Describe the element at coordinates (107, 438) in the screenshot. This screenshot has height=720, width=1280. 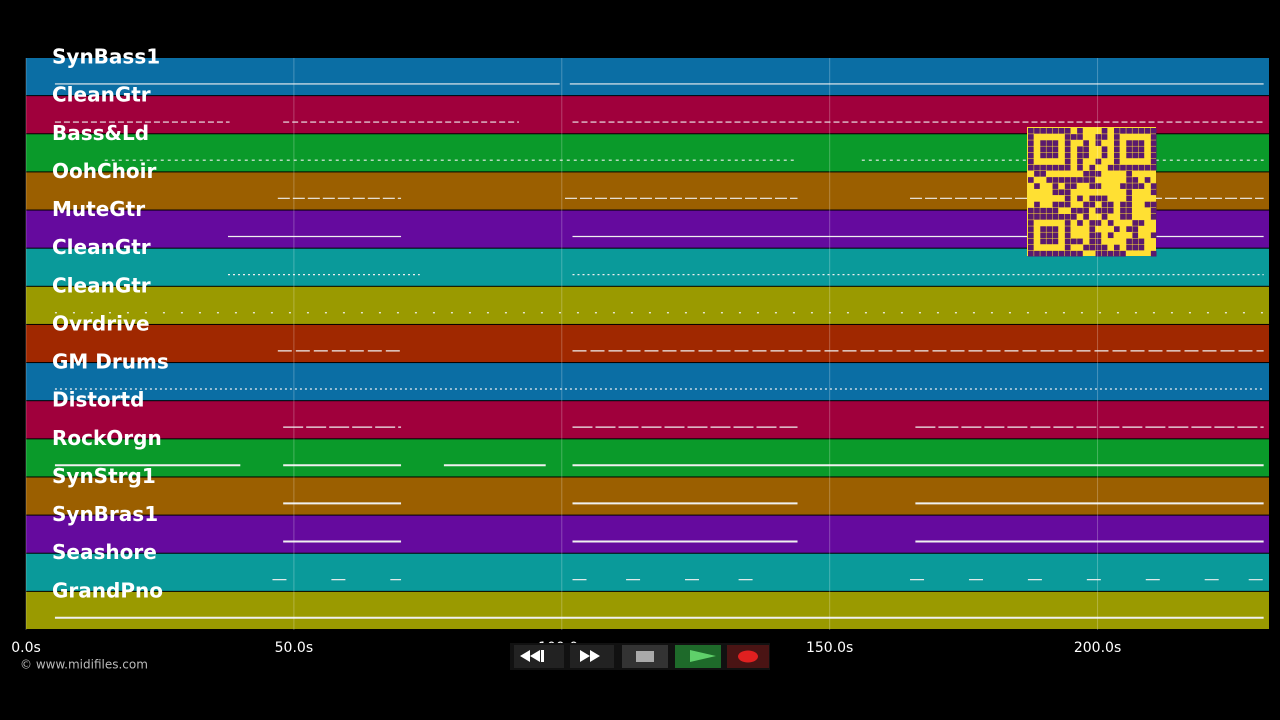
I see `track-name: RockOrgn` at that location.